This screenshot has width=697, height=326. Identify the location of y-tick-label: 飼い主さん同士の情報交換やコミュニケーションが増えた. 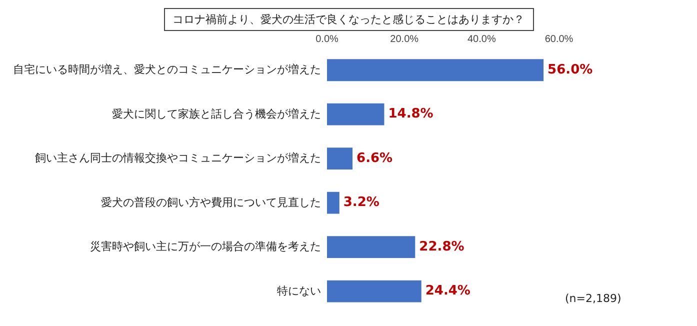
(178, 158).